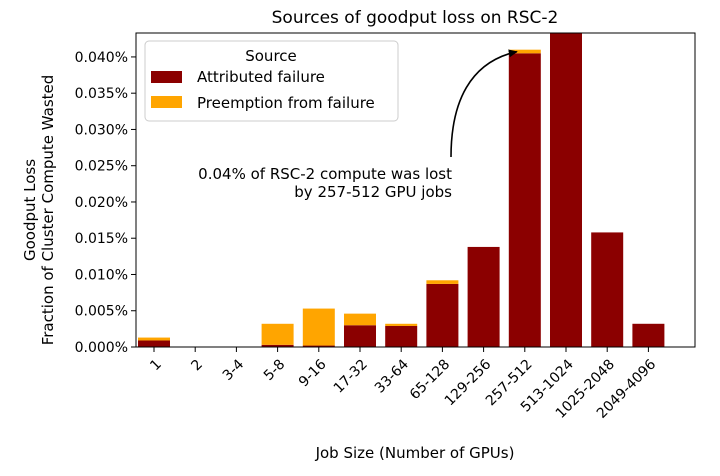  What do you see at coordinates (101, 167) in the screenshot?
I see `y-tick-label-5: 0.025%` at bounding box center [101, 167].